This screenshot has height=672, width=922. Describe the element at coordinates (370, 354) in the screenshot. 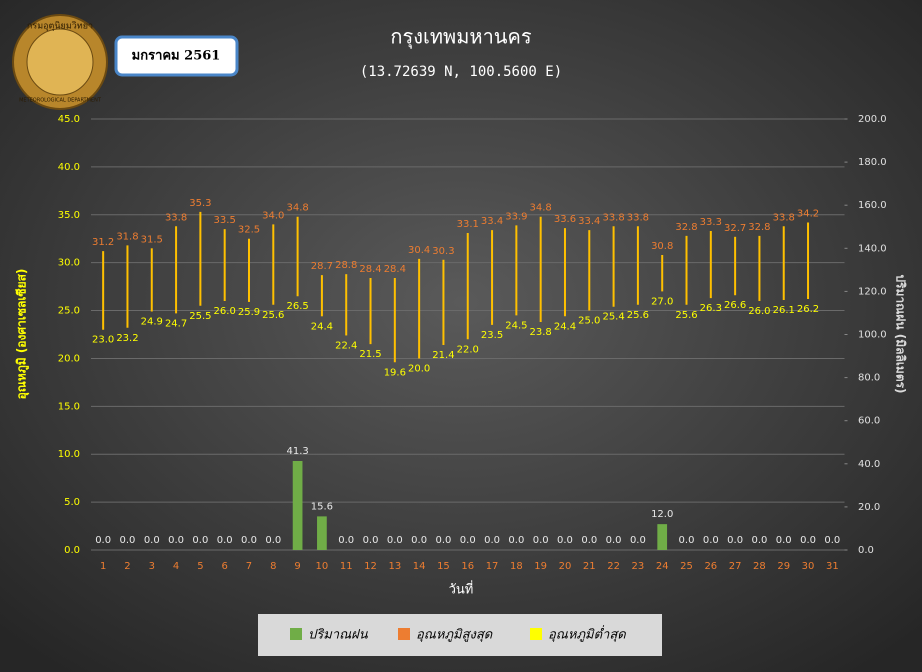

I see `min-value-label: 21.5` at that location.